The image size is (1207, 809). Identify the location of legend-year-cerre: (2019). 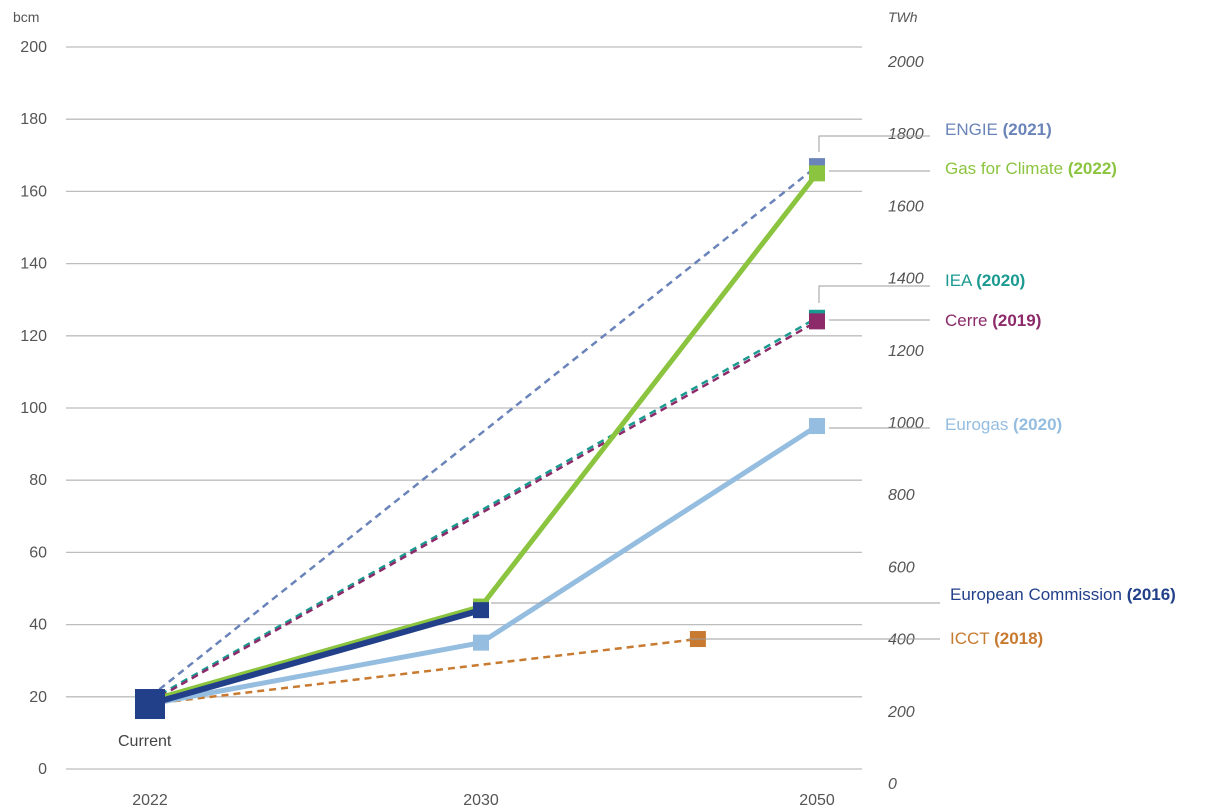
(1016, 320).